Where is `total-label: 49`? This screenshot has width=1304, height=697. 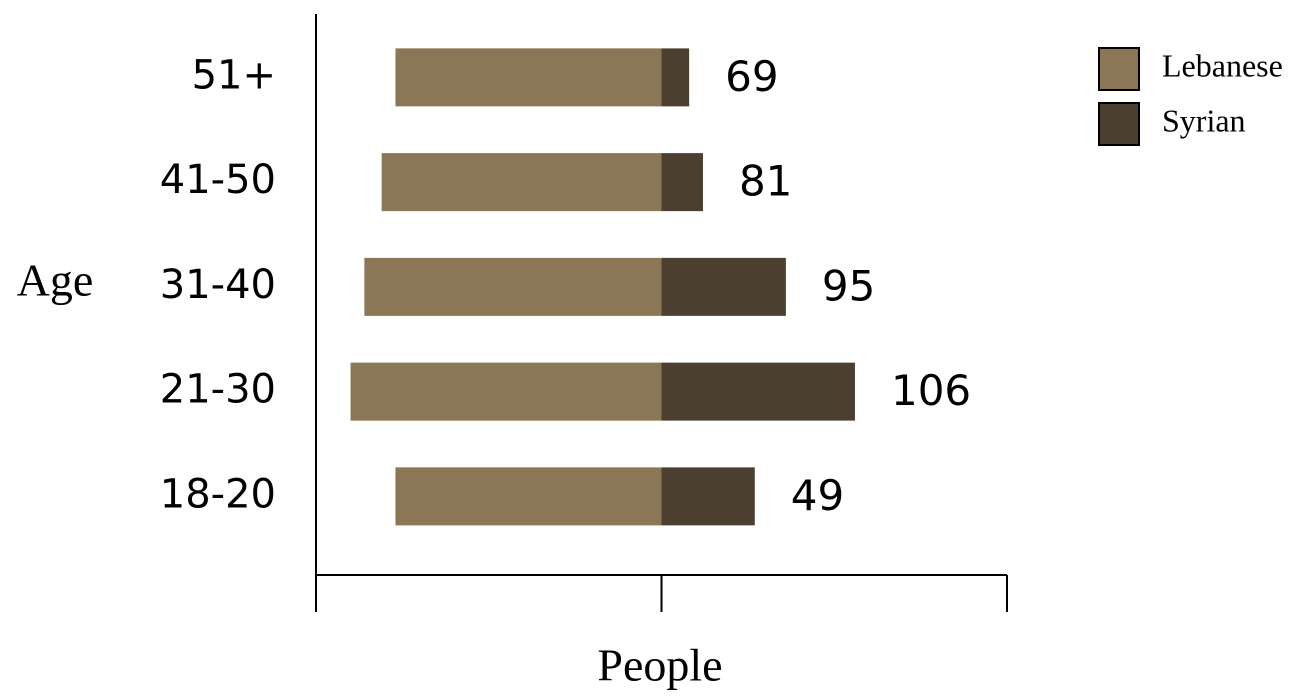 total-label: 49 is located at coordinates (817, 495).